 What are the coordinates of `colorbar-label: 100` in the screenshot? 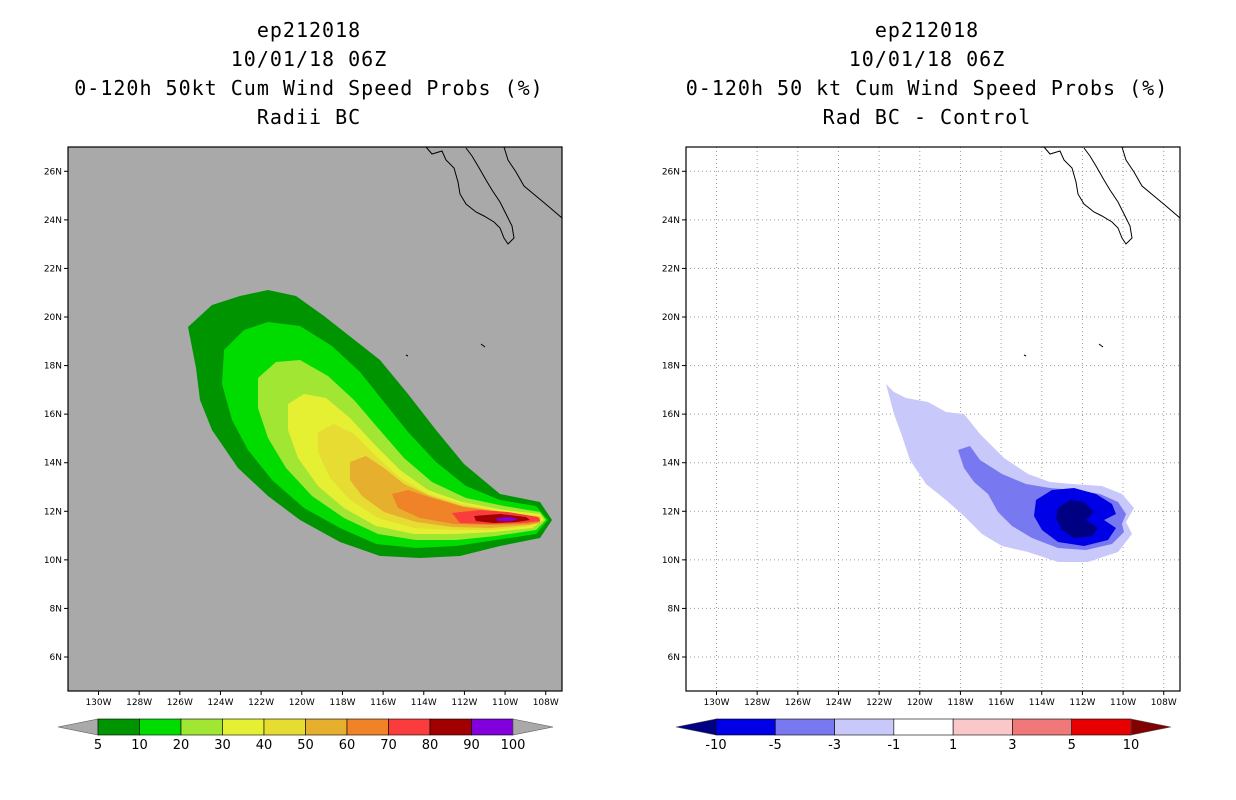 It's located at (513, 745).